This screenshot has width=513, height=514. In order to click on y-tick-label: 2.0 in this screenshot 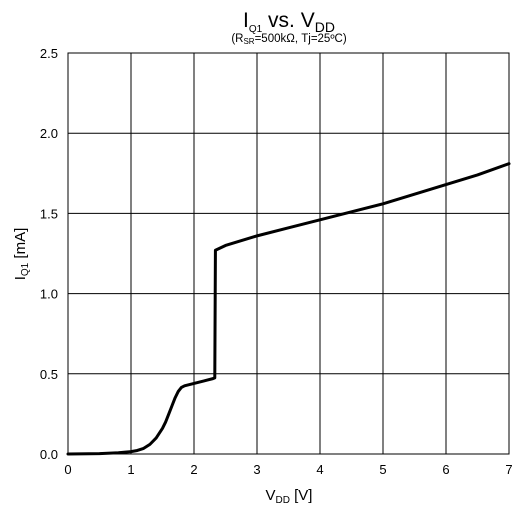, I will do `click(49, 133)`.